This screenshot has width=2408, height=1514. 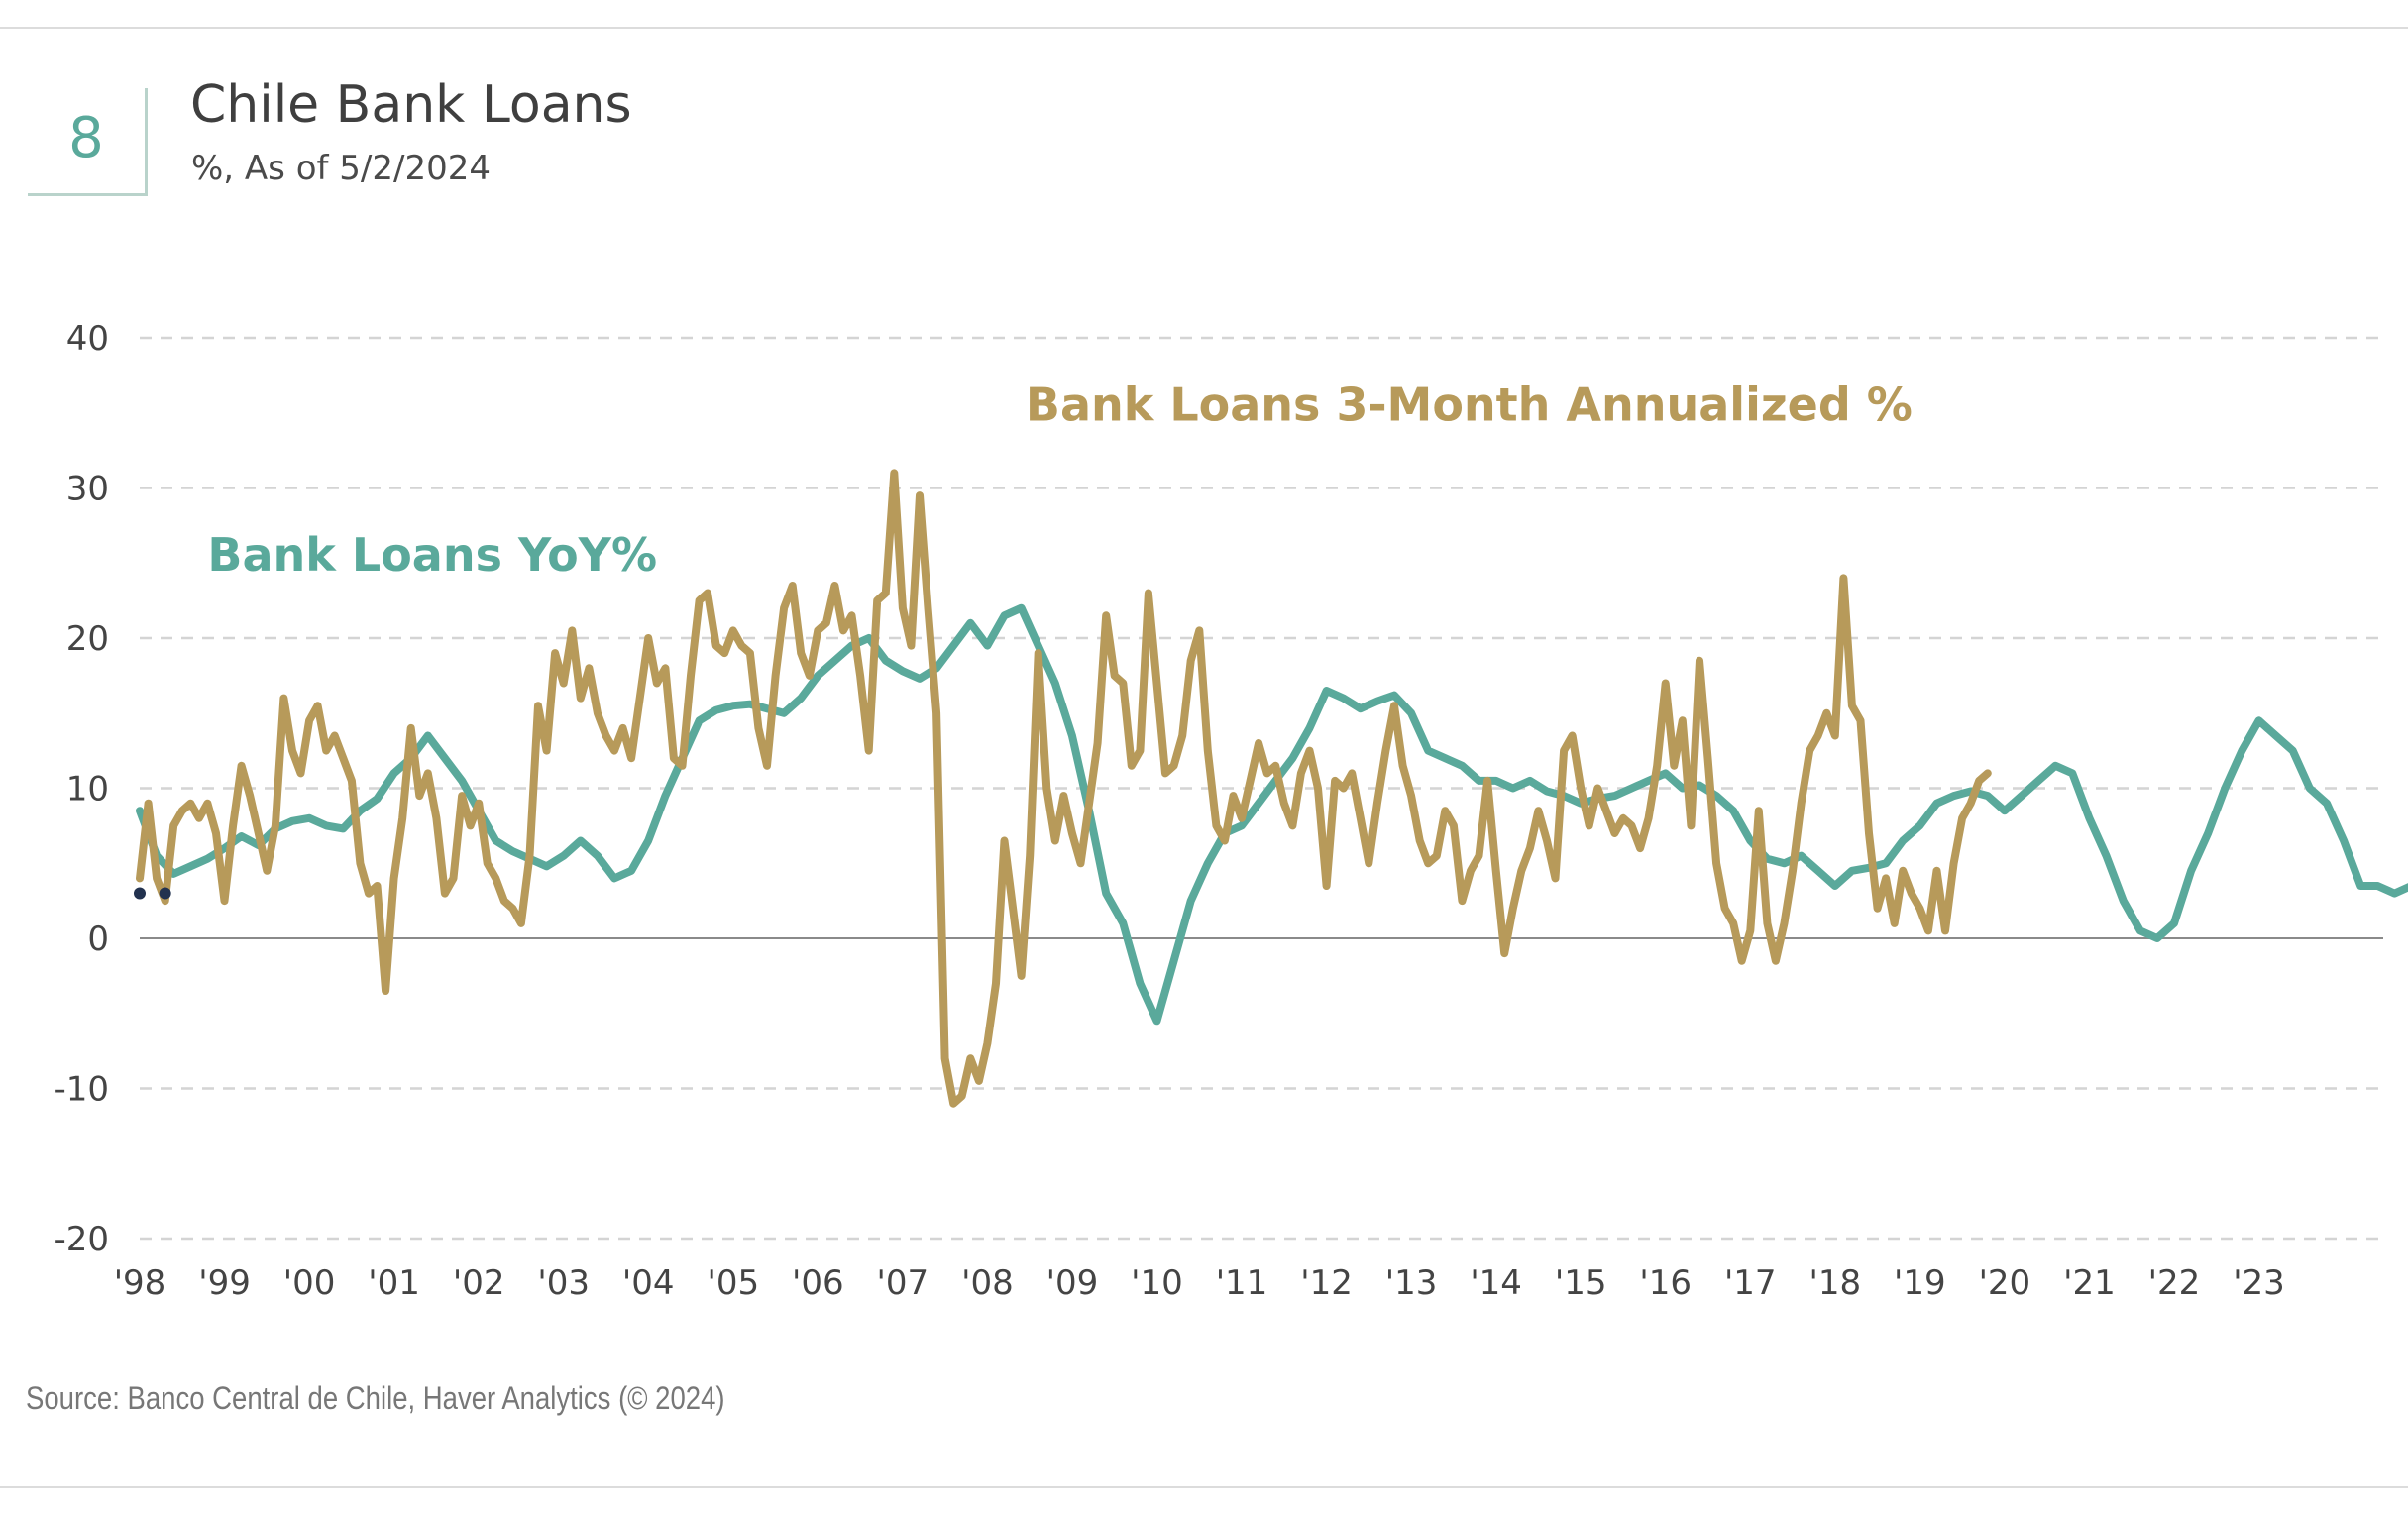 I want to click on y-axis-ticks: -20 -10 0 10 20 30 40, so click(x=81, y=789).